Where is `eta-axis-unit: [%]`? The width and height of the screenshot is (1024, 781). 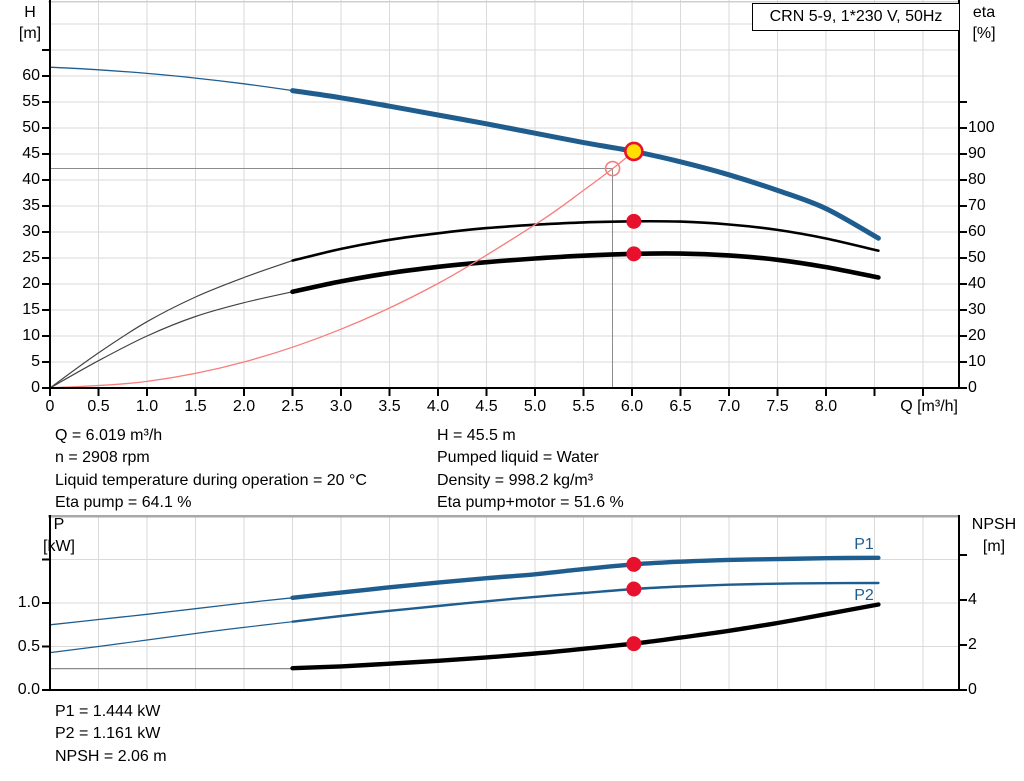
eta-axis-unit: [%] is located at coordinates (984, 33).